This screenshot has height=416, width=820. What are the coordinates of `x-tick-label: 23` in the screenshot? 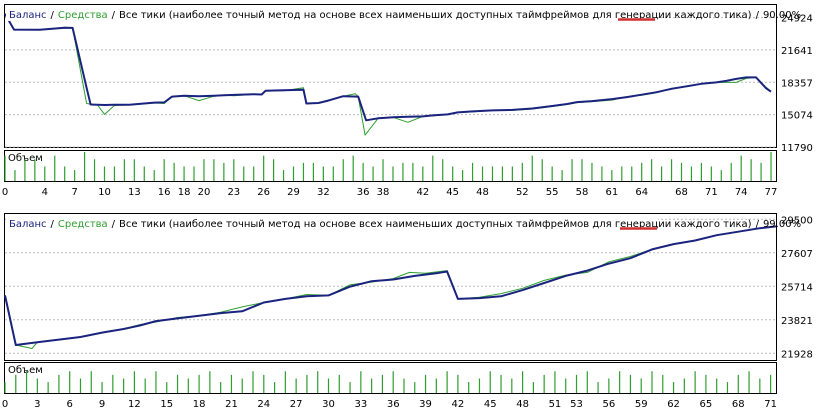 It's located at (233, 192).